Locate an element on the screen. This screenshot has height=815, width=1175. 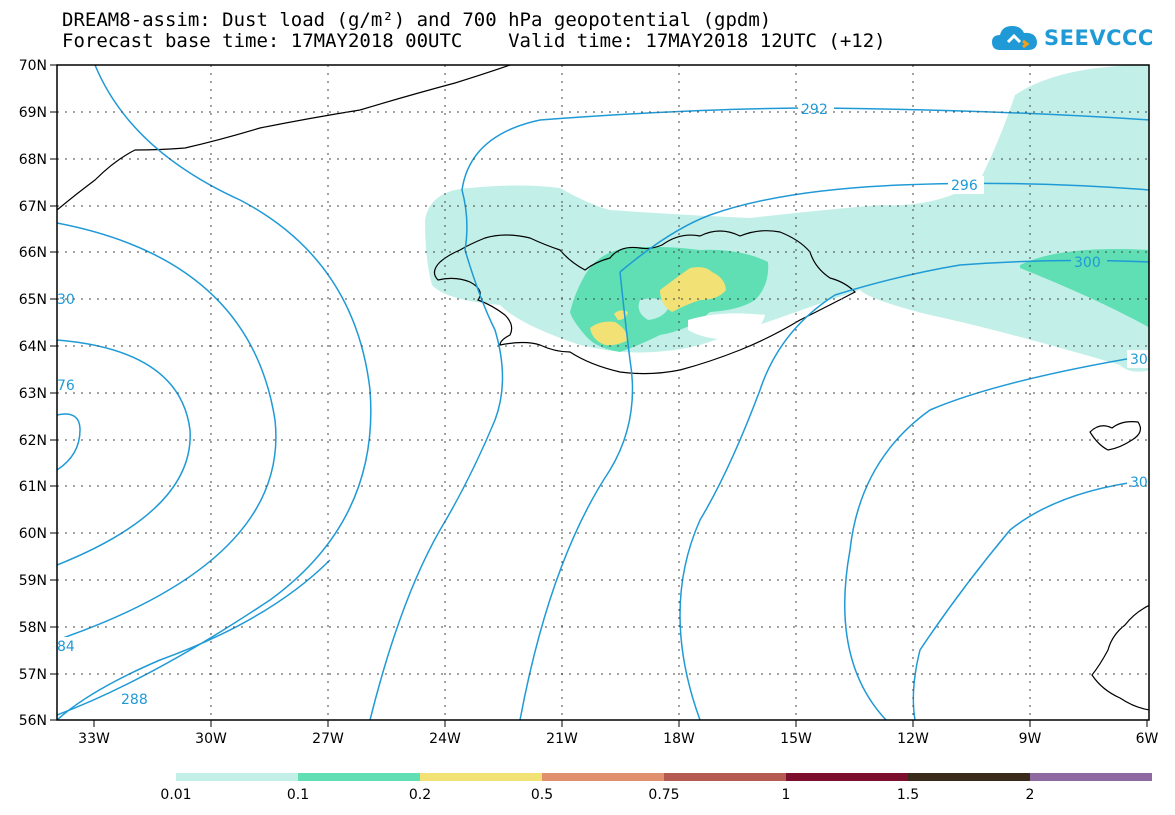
dust-0.1-region is located at coordinates (1084, 288).